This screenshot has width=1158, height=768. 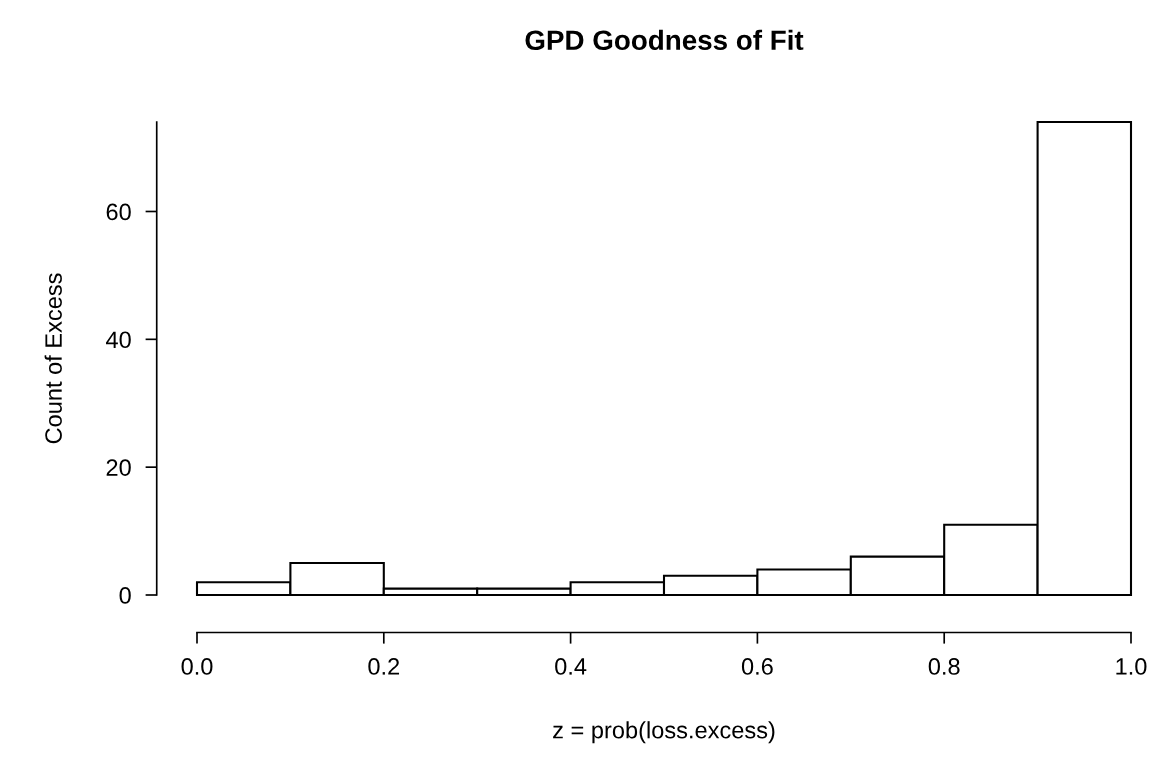 What do you see at coordinates (757, 666) in the screenshot?
I see `x-tick-label: 0.6` at bounding box center [757, 666].